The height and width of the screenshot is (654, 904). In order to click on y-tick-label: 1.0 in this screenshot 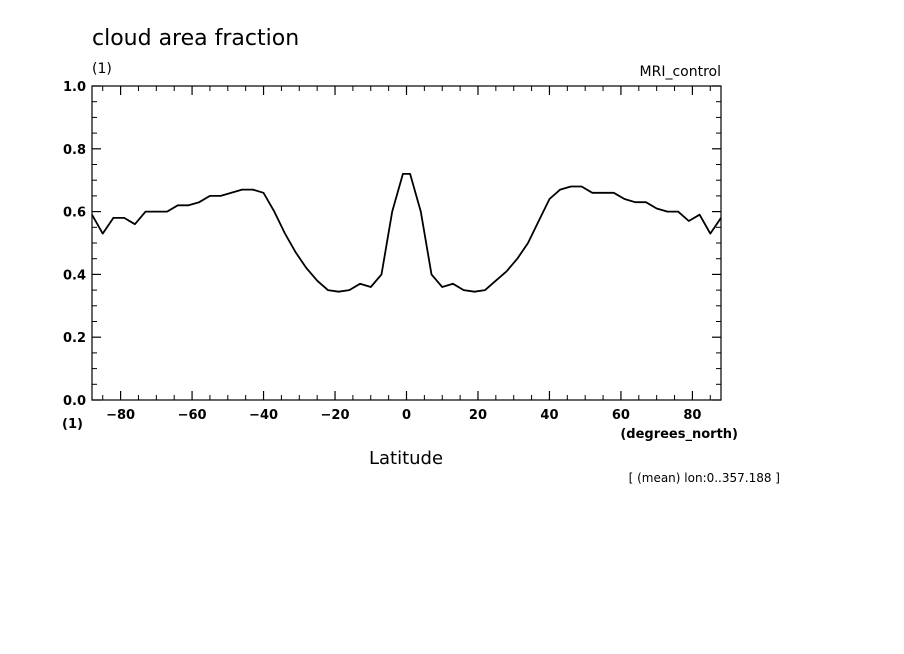, I will do `click(74, 87)`.